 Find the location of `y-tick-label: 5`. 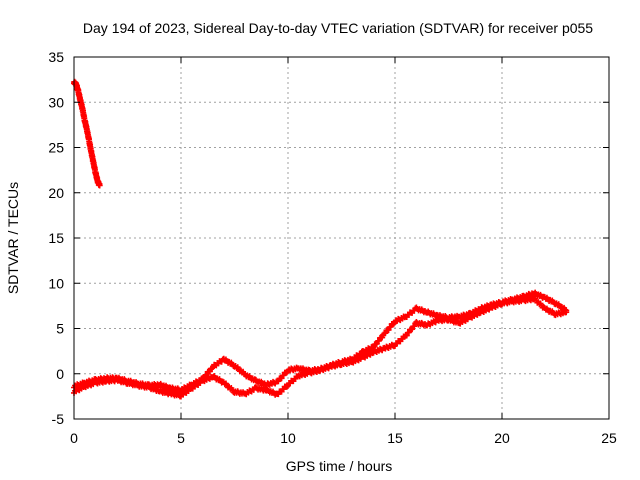

y-tick-label: 5 is located at coordinates (60, 329).